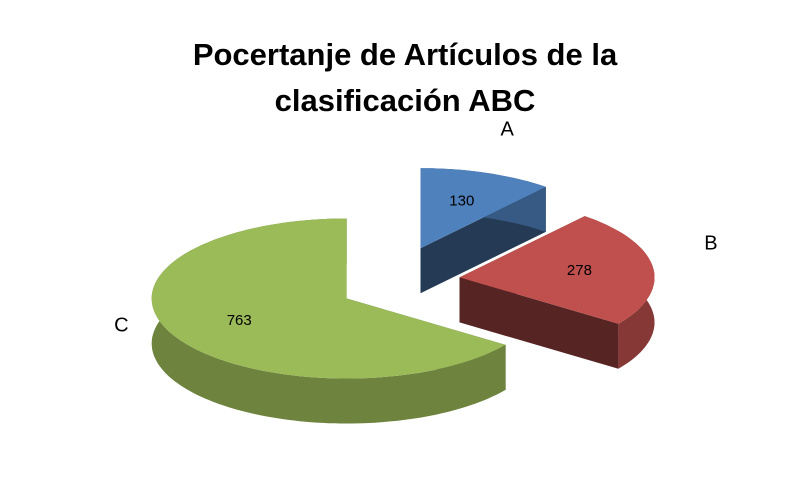  Describe the element at coordinates (579, 270) in the screenshot. I see `value-label: 278` at that location.